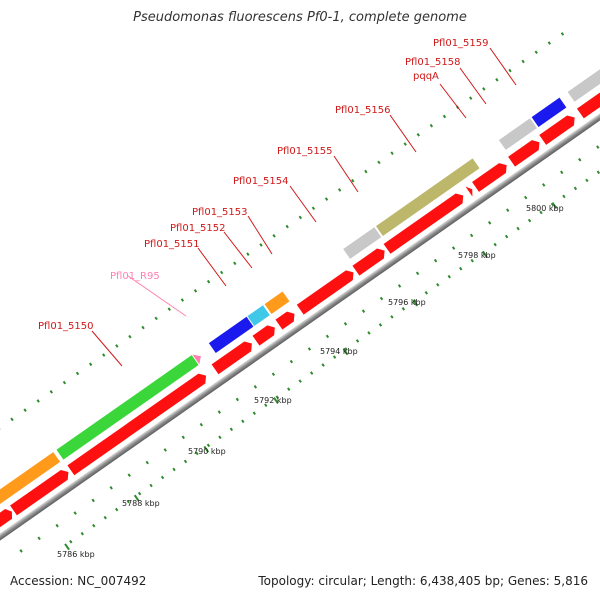 The width and height of the screenshot is (600, 600). Describe the element at coordinates (261, 181) in the screenshot. I see `gene-label: Pfl01_5154` at that location.